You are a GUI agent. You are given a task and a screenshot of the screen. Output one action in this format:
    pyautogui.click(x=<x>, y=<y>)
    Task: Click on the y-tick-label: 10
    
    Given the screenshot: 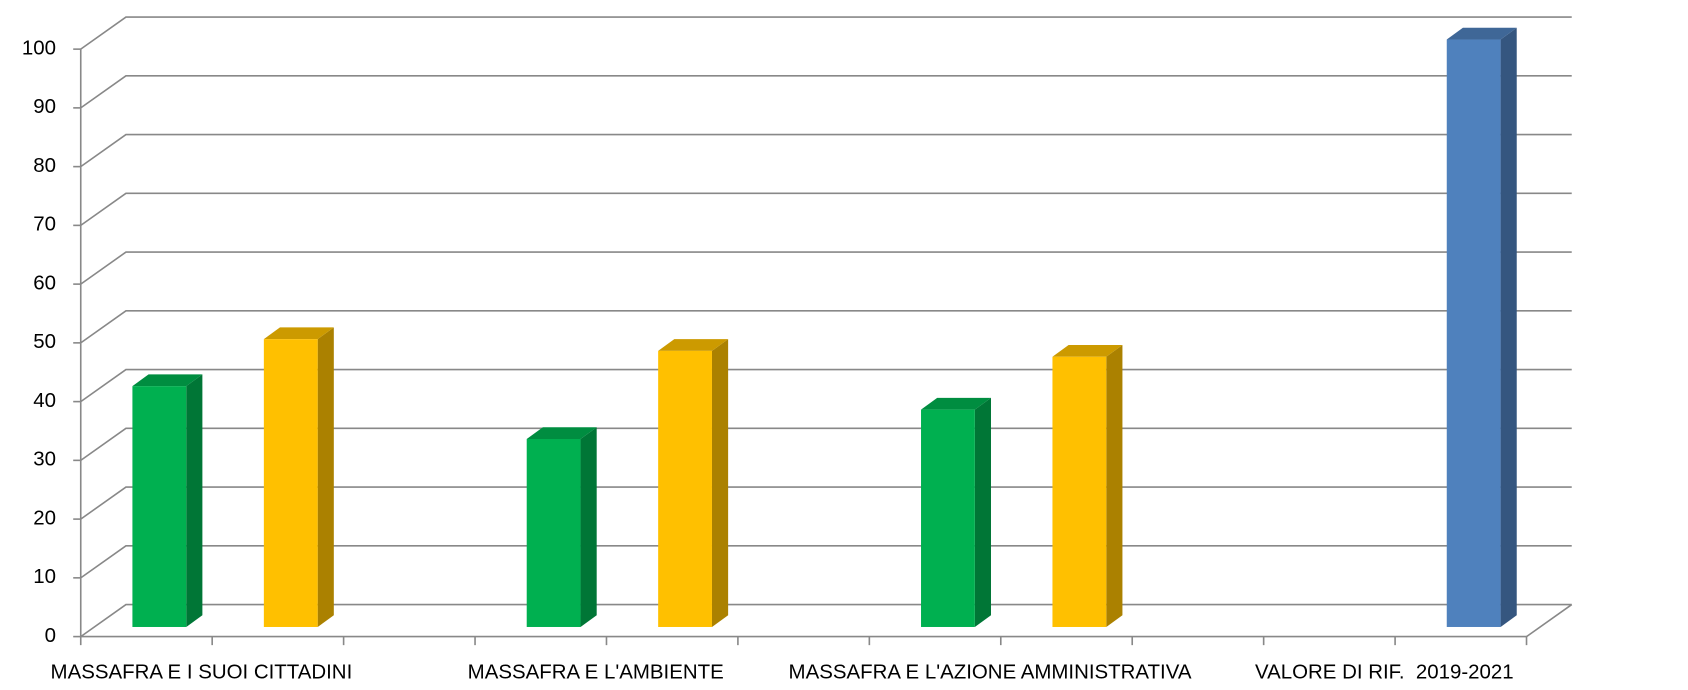 What is the action you would take?
    pyautogui.click(x=44, y=577)
    